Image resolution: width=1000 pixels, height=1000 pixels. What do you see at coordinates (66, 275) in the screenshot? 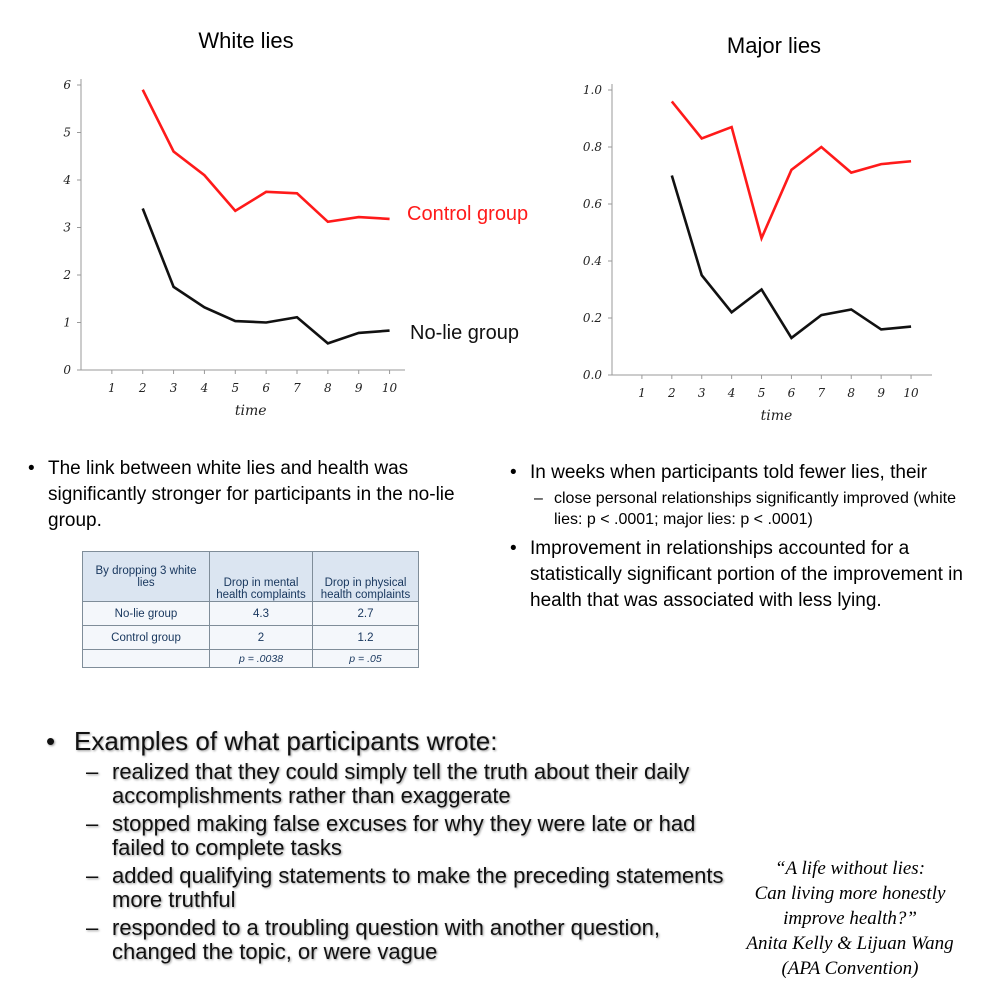
I see `y-tick-label: 2` at bounding box center [66, 275].